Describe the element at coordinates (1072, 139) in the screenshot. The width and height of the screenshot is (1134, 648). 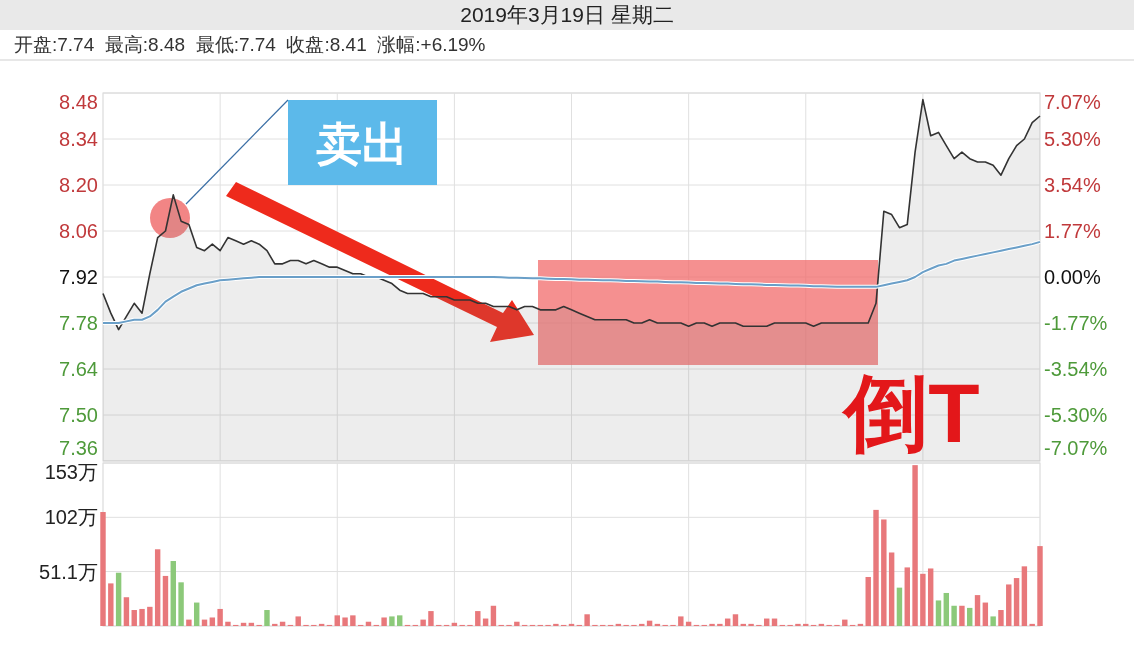
I see `y2-tick-label: 5.30%` at that location.